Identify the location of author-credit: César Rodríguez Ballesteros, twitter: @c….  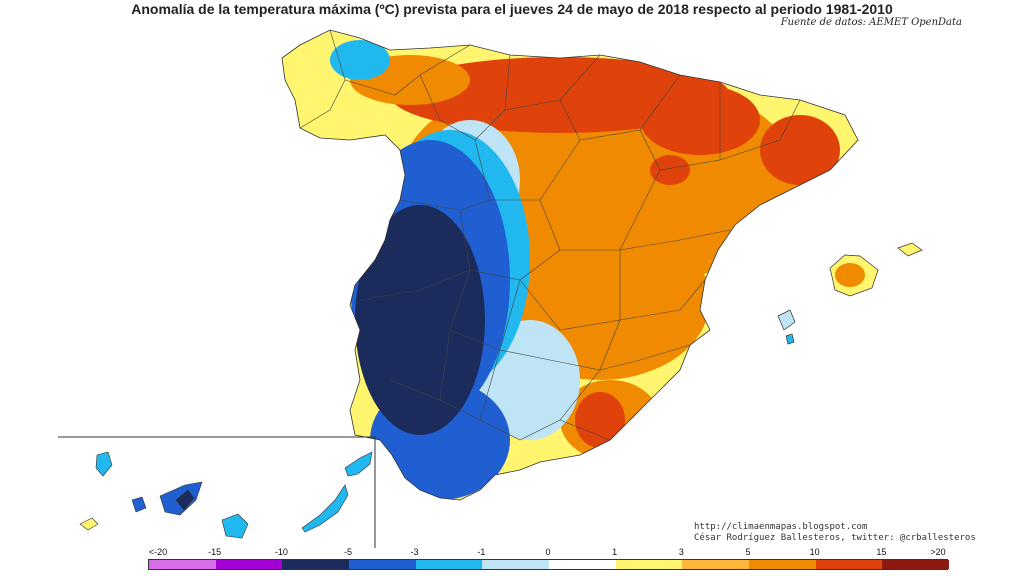
(835, 538).